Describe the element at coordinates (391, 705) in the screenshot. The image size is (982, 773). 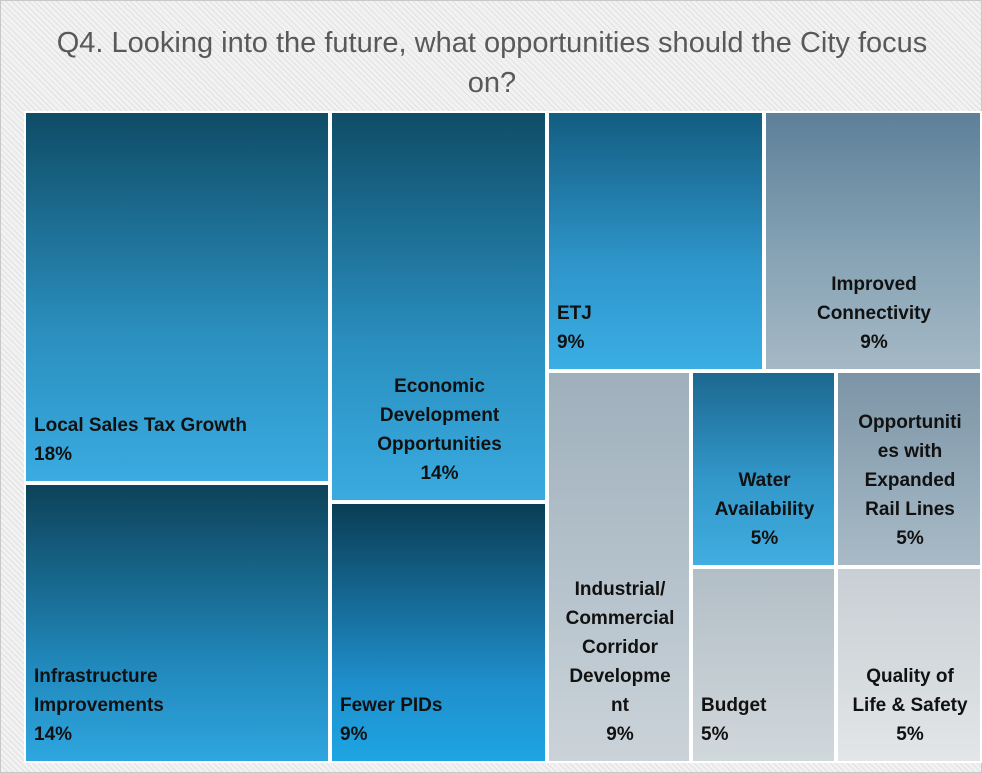
I see `tile-label: Fewer PIDs` at that location.